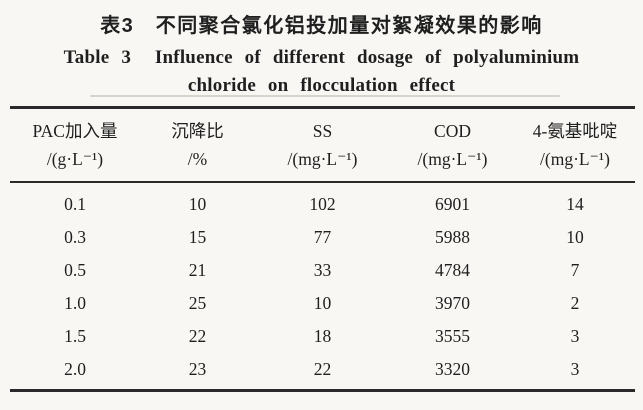 Image resolution: width=643 pixels, height=410 pixels. I want to click on table-caption-en-line2: chloride on flocculation effect, so click(321, 85).